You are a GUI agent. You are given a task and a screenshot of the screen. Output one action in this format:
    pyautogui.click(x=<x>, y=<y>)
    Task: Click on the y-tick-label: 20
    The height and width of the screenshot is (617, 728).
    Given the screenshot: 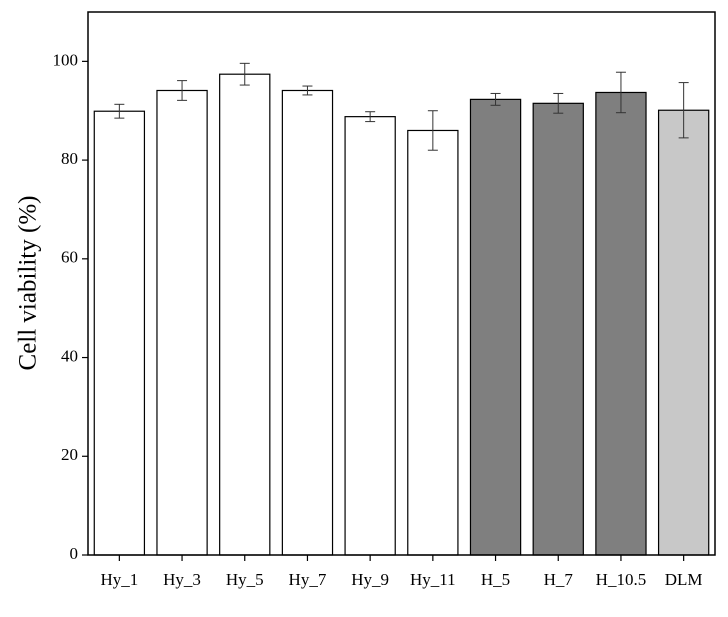 What is the action you would take?
    pyautogui.click(x=69, y=454)
    